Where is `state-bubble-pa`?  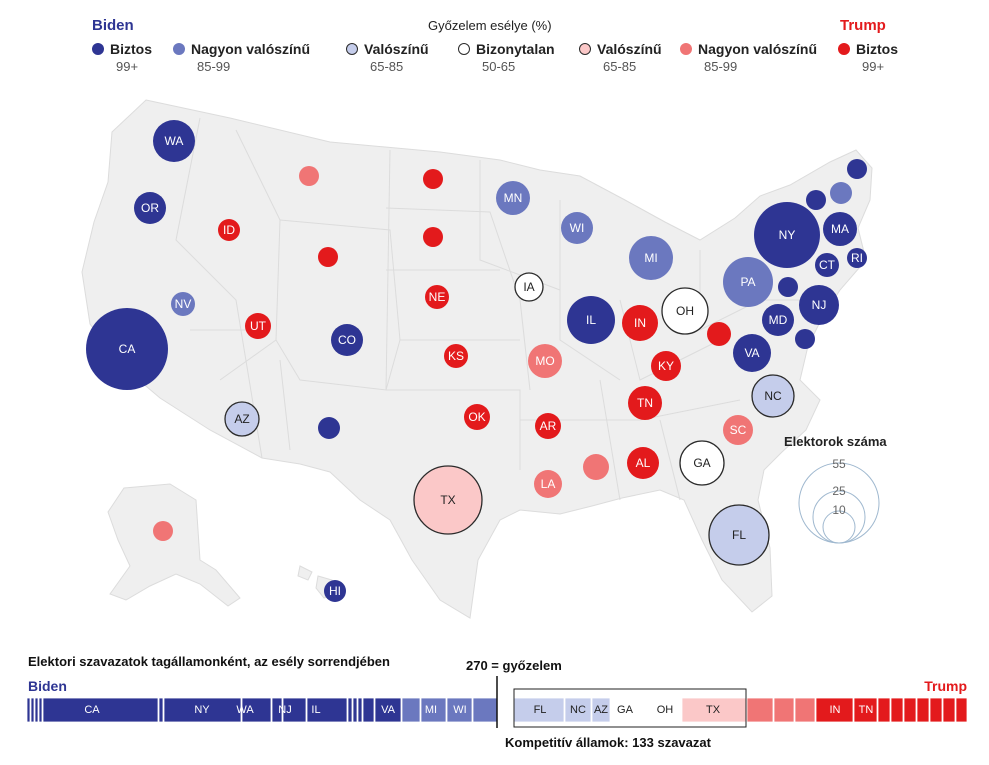 state-bubble-pa is located at coordinates (748, 282).